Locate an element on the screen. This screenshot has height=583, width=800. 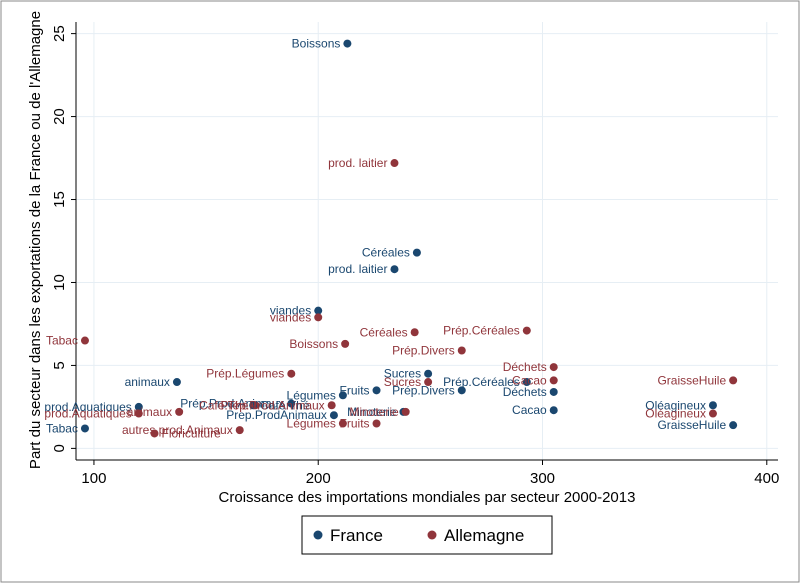
point-label-allemagne: Céréales is located at coordinates (384, 332).